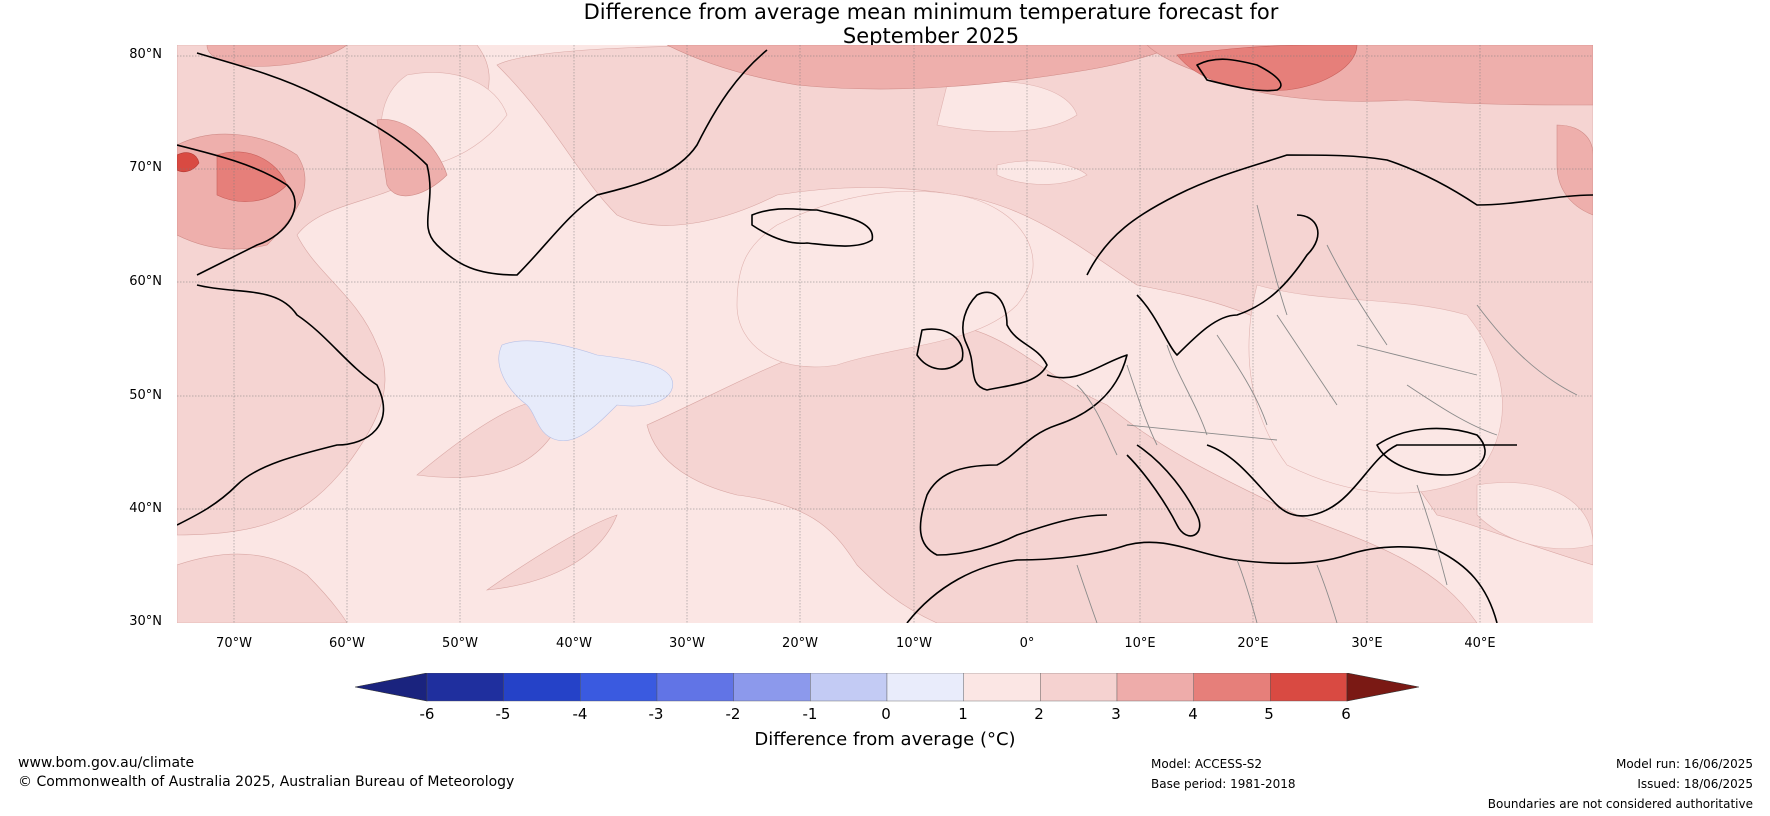 This screenshot has height=816, width=1770. I want to click on colorbar-tick: 4, so click(1193, 714).